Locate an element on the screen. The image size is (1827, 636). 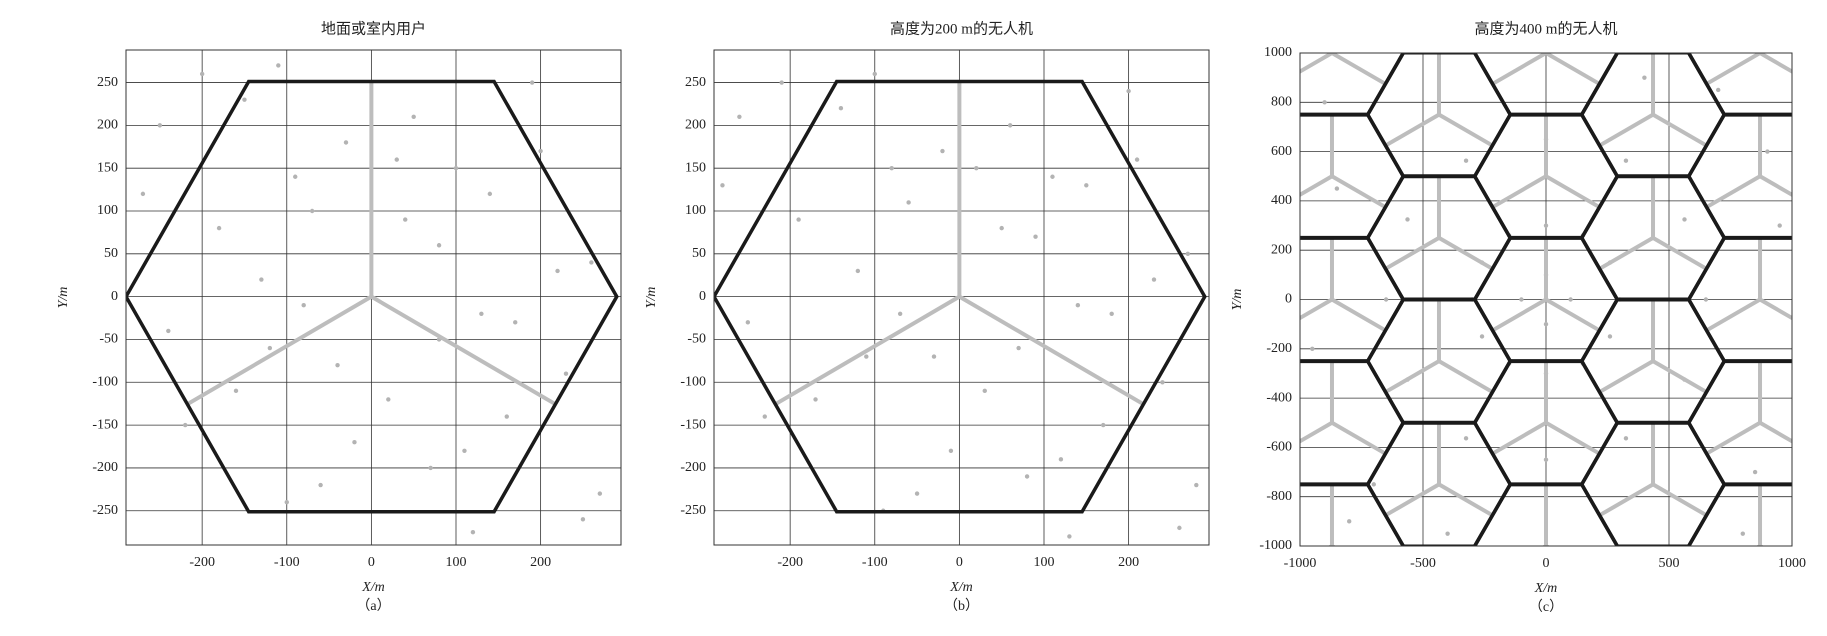
y-tick-label: -150 is located at coordinates (105, 424).